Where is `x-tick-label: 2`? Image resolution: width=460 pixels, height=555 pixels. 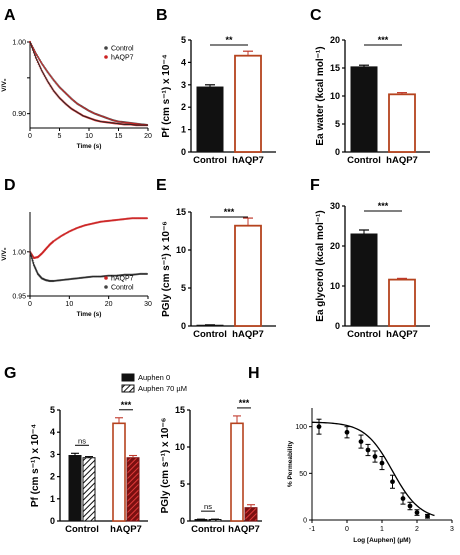
x-tick-label: 2 is located at coordinates (417, 529).